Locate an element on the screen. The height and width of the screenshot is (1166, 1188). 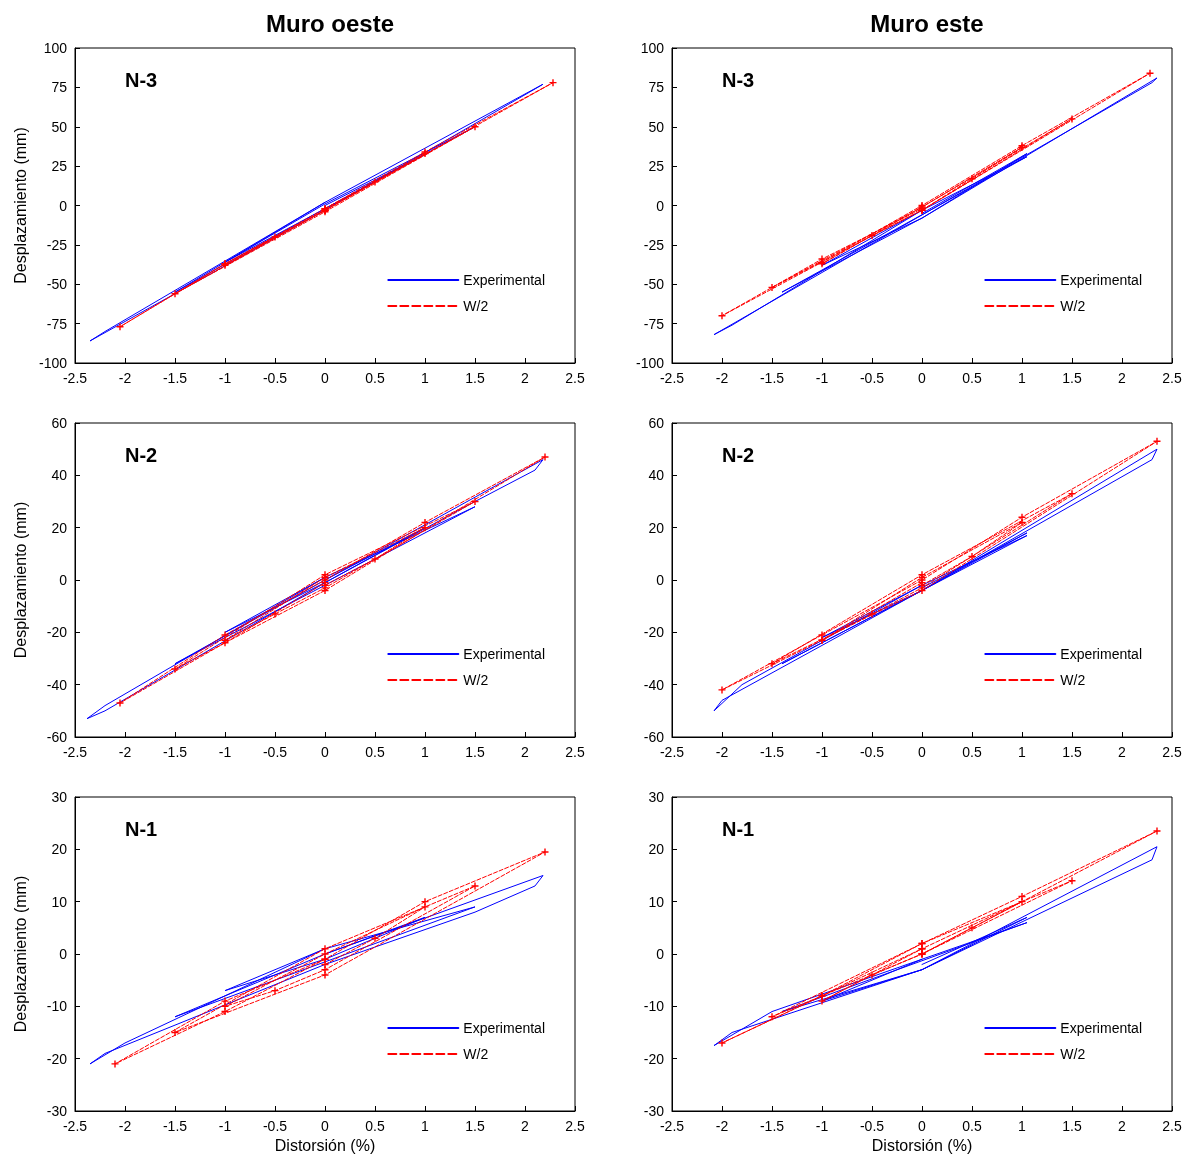
y-tick-label: 50 is located at coordinates (656, 126).